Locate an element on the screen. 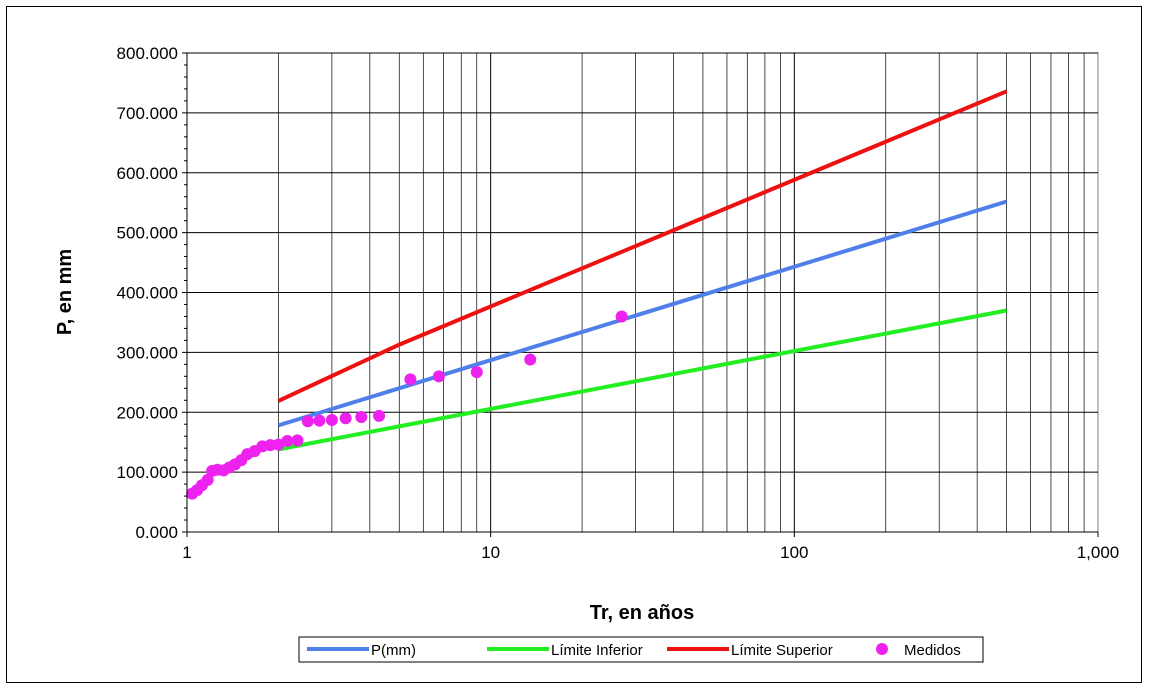  x-axis-title: Tr, en años is located at coordinates (642, 613).